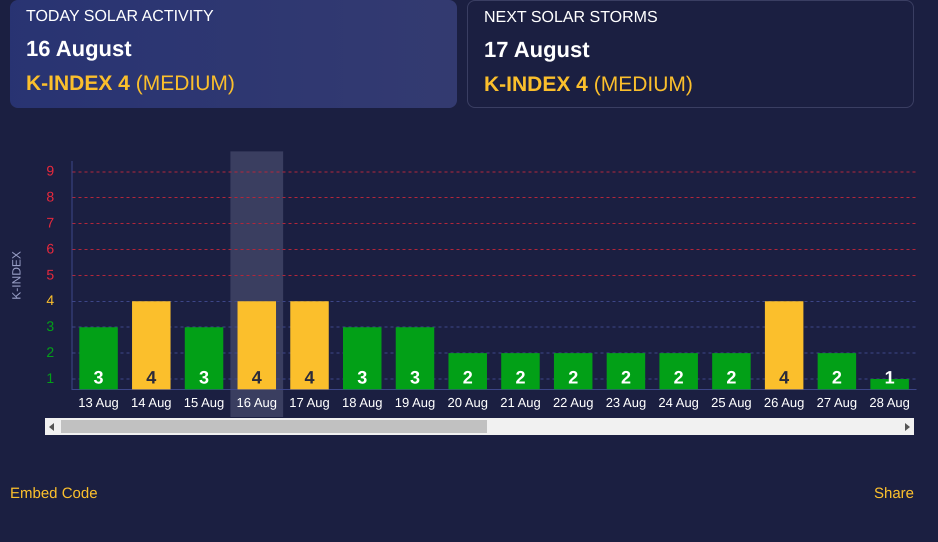  Describe the element at coordinates (54, 493) in the screenshot. I see `text: Embed Code` at that location.